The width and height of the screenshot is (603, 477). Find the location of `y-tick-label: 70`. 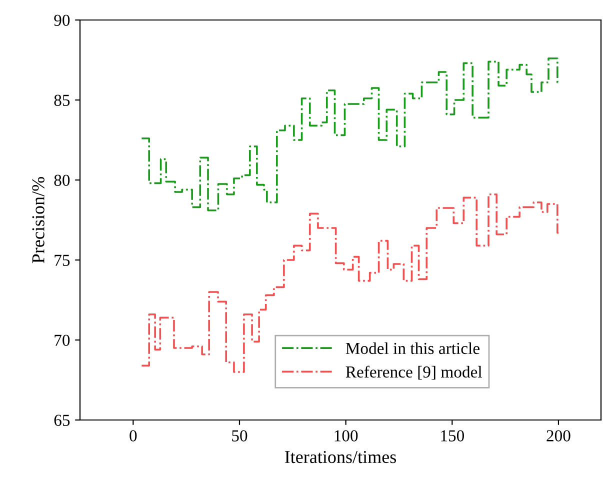

y-tick-label: 70 is located at coordinates (62, 340).